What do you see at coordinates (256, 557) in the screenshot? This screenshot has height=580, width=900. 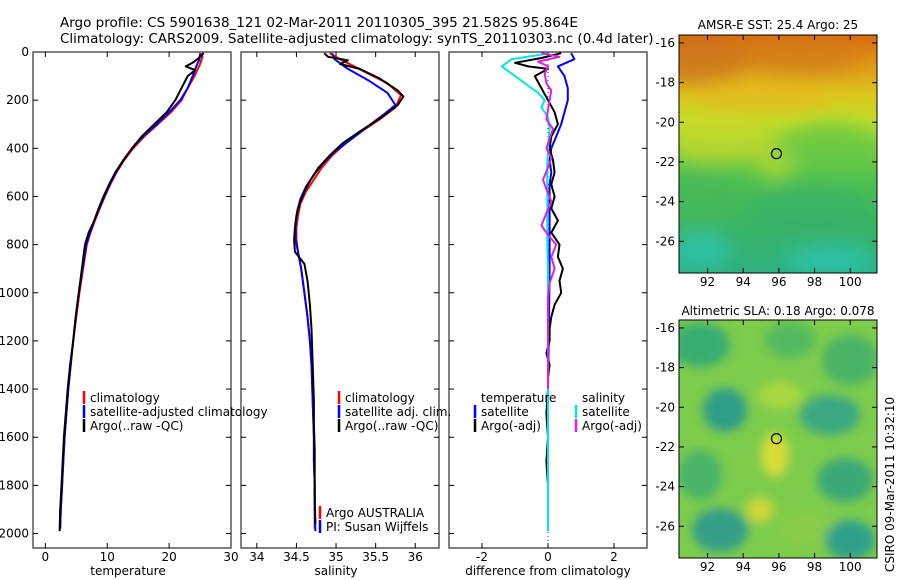 I see `x-tick-label: 34` at bounding box center [256, 557].